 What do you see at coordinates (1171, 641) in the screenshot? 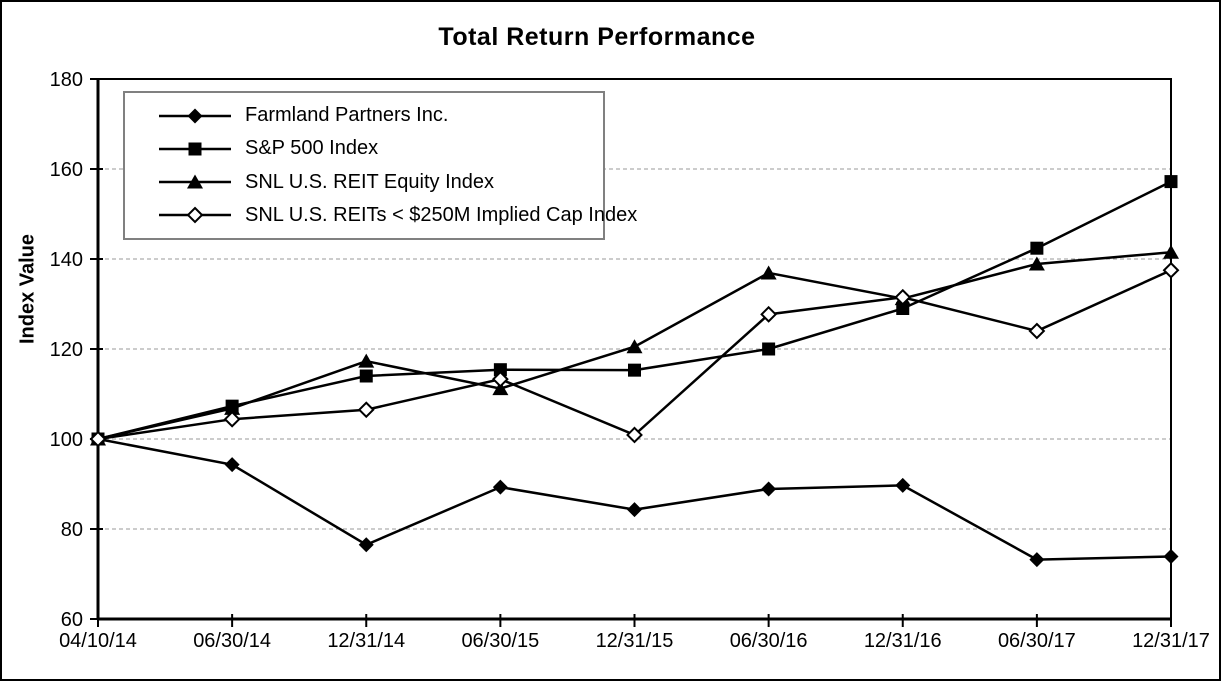
I see `x-tick-label: 12/31/17` at bounding box center [1171, 641].